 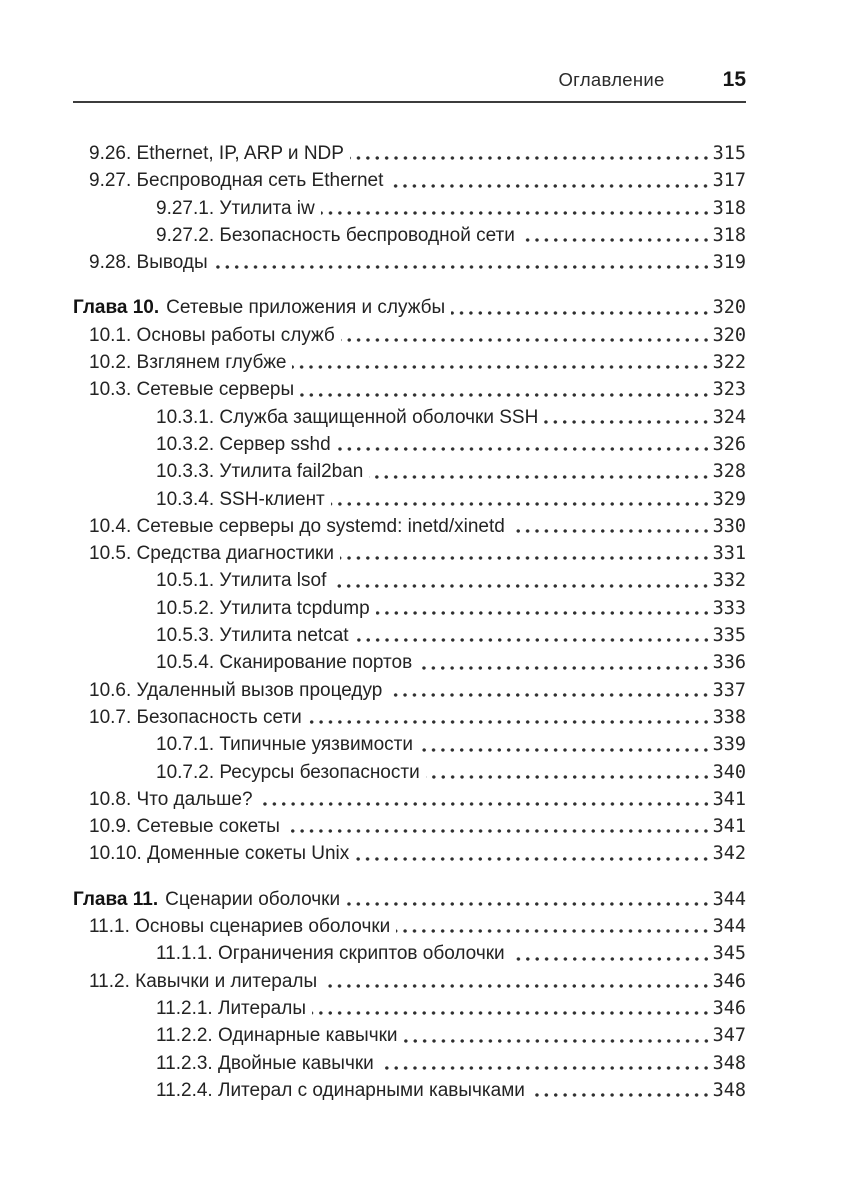 I want to click on toc-entry-label: 11.2.1. Литералы, so click(x=231, y=1008).